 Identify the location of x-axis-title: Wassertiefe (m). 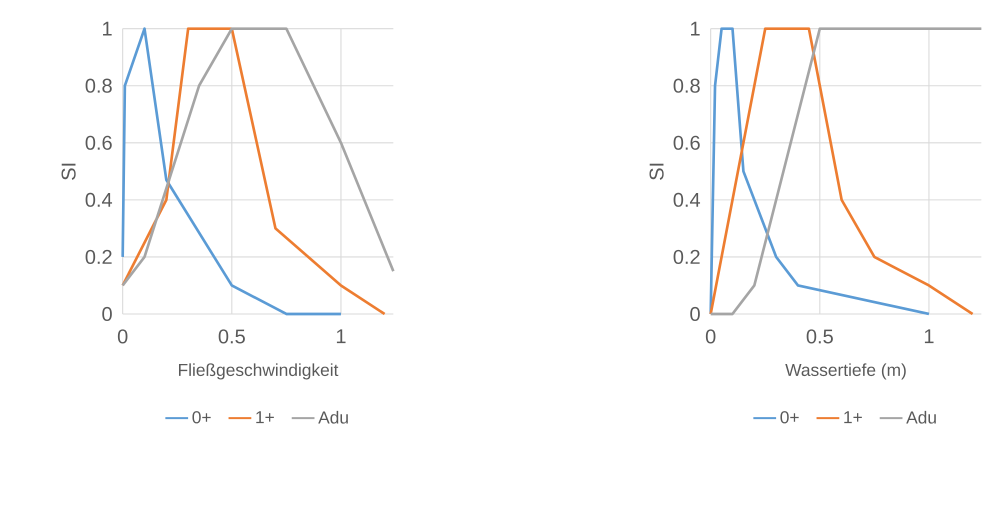
(845, 371).